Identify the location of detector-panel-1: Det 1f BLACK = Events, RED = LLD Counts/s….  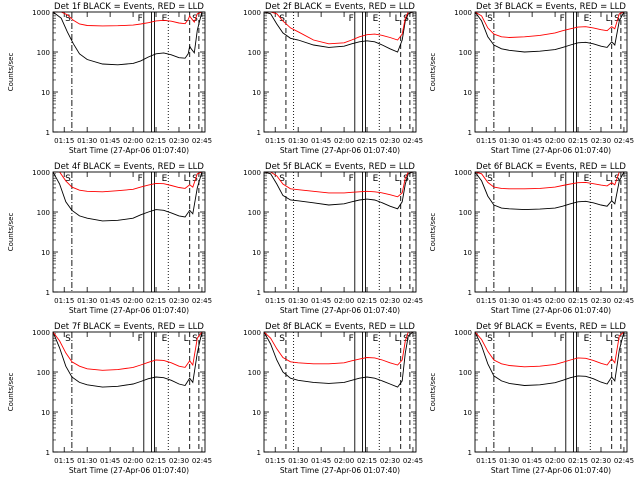
(109, 78).